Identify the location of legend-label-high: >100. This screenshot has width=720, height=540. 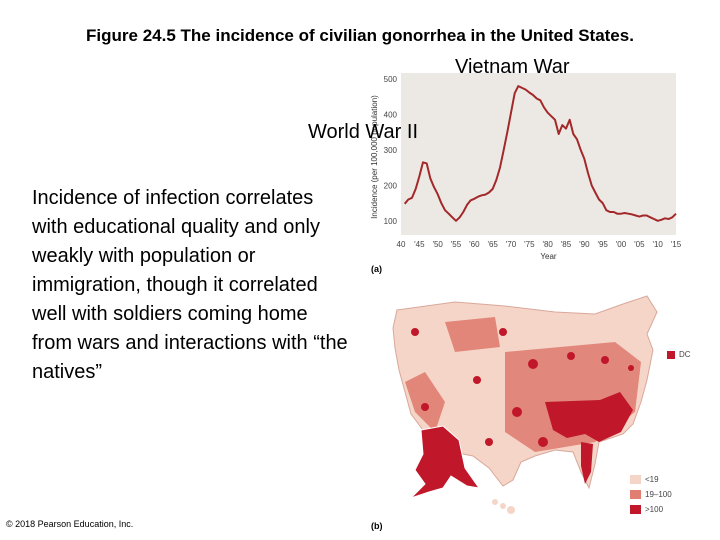
(654, 509).